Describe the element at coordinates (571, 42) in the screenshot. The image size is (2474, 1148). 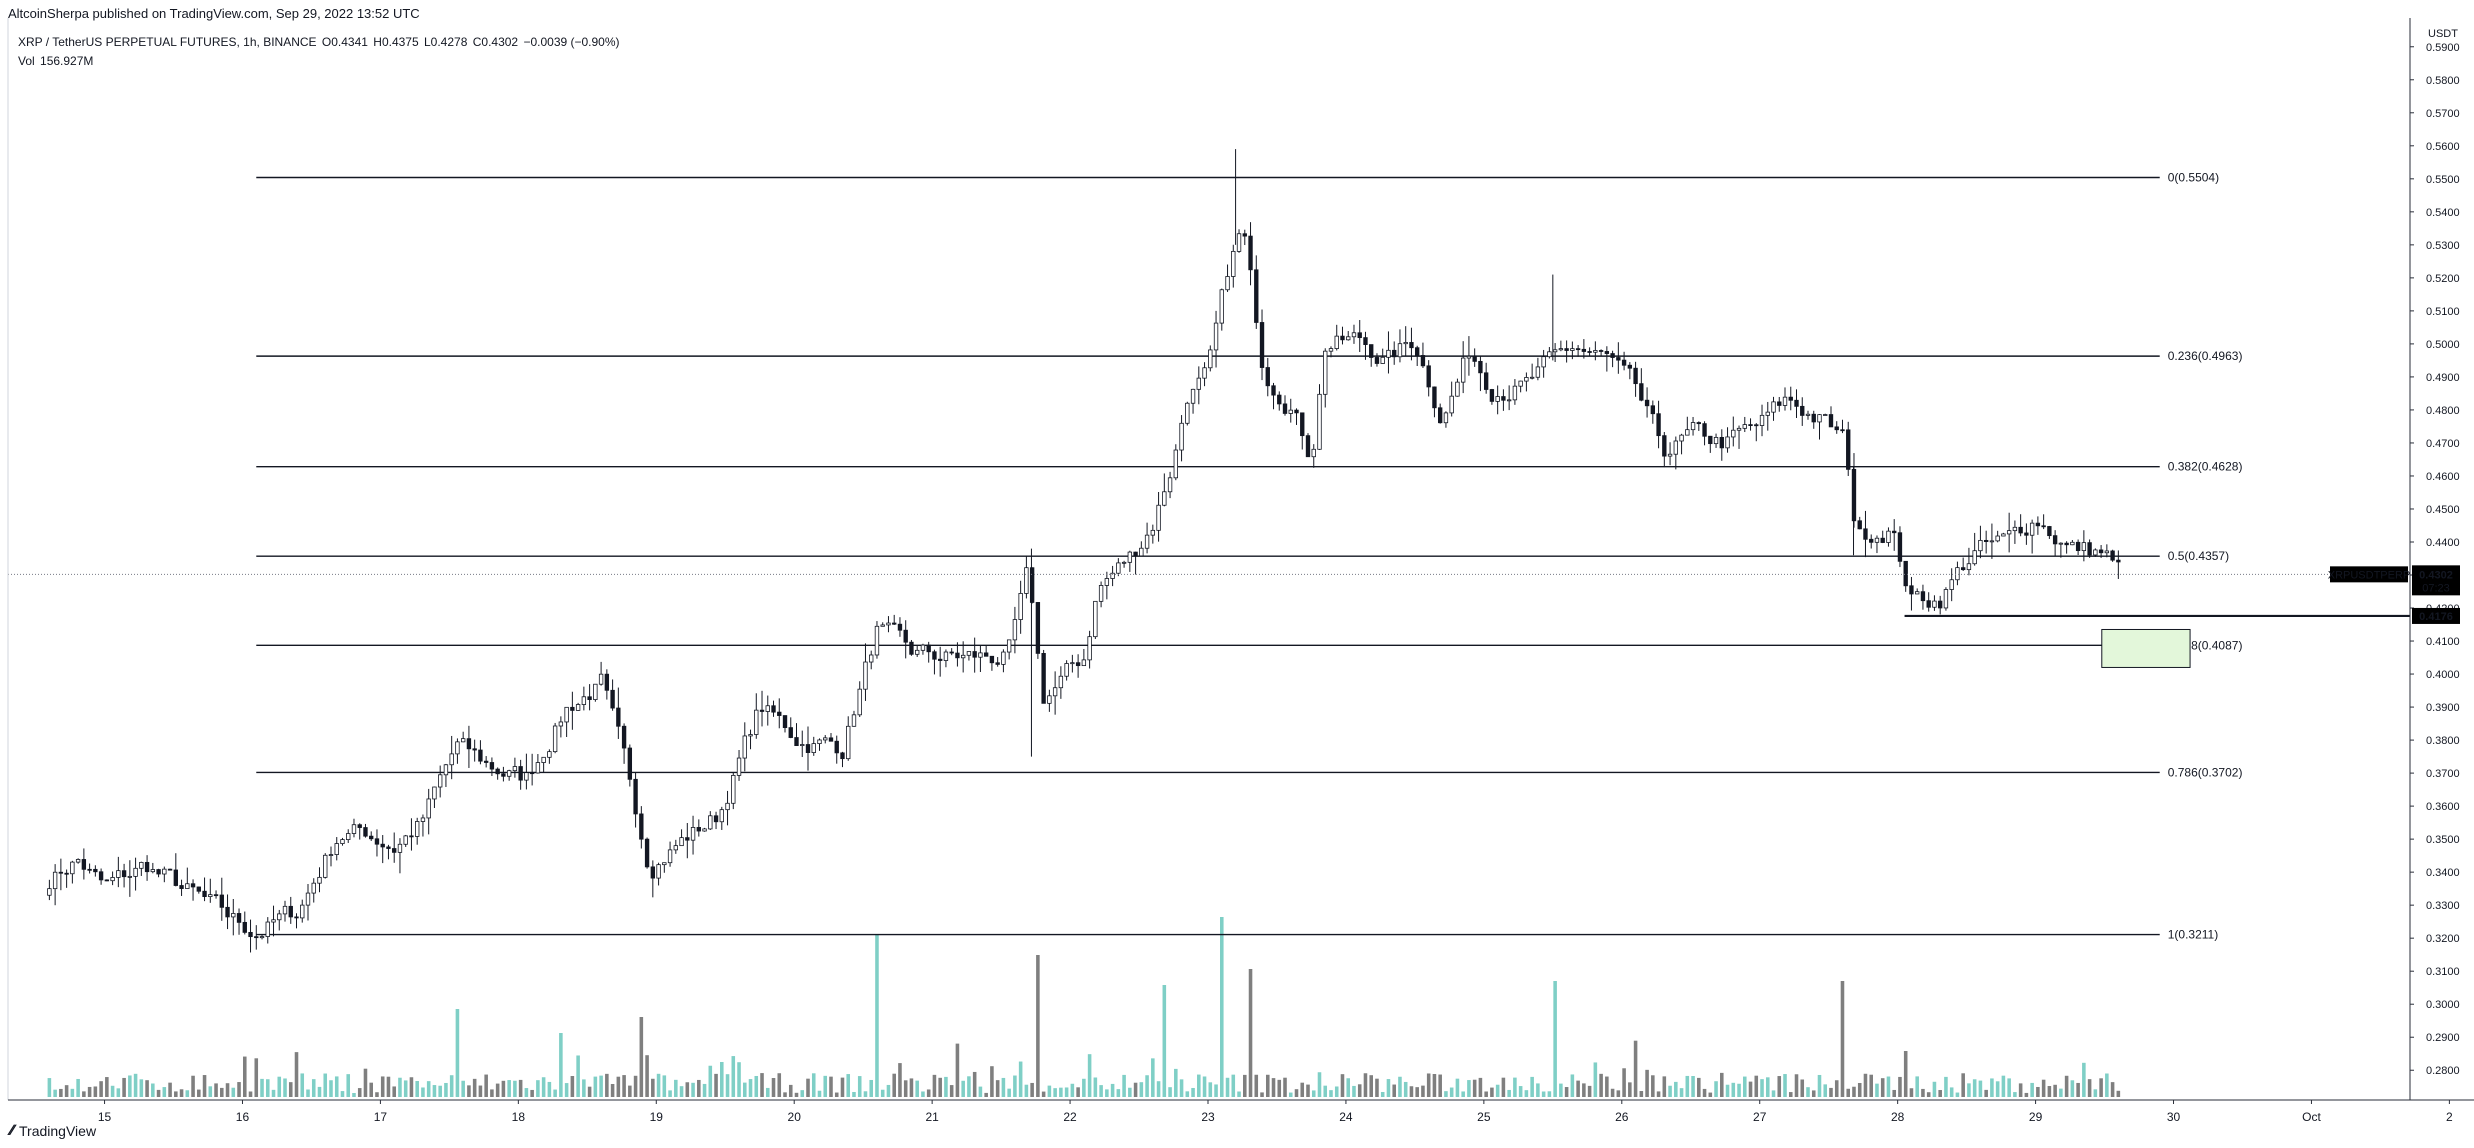
I see `legend-change: −0.0039 (−0.90%)` at that location.